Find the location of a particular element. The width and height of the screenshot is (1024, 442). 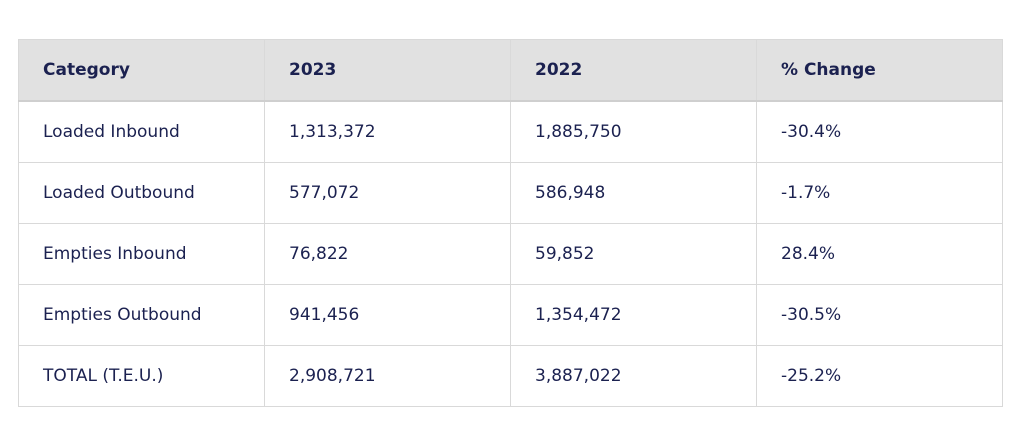

table-cell: 2,908,721 is located at coordinates (387, 376).